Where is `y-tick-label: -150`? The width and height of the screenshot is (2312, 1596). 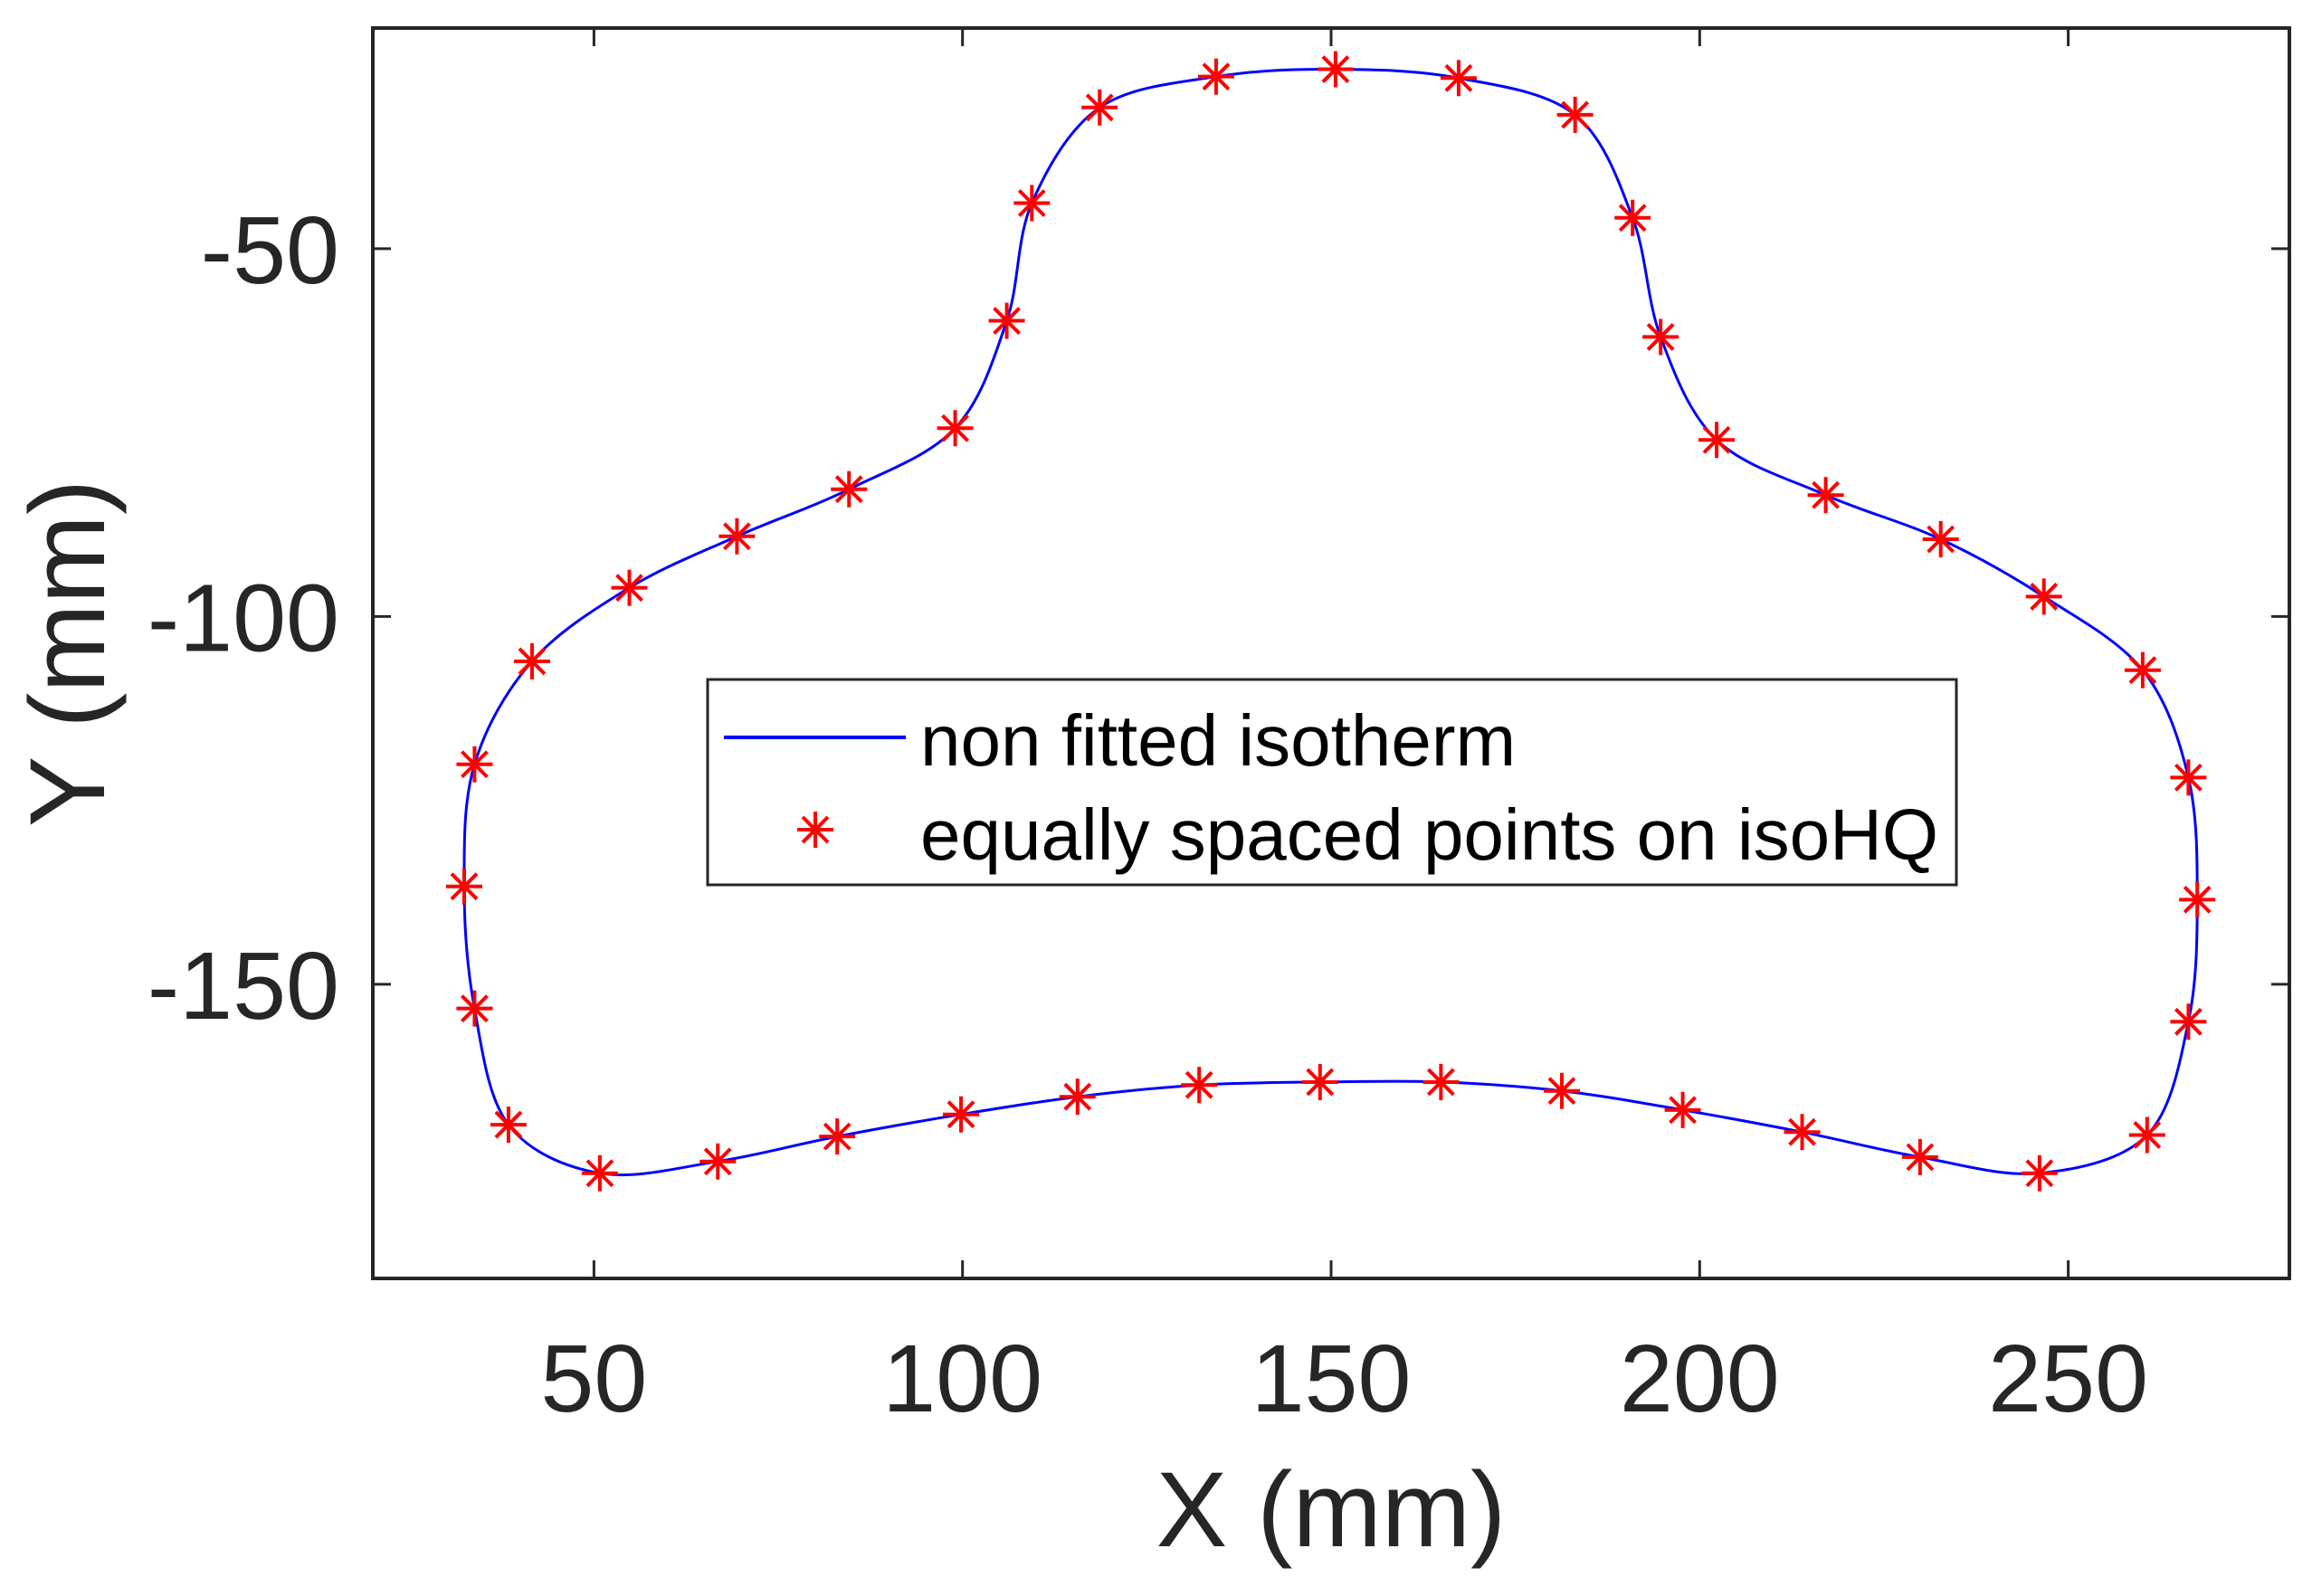 y-tick-label: -150 is located at coordinates (243, 986).